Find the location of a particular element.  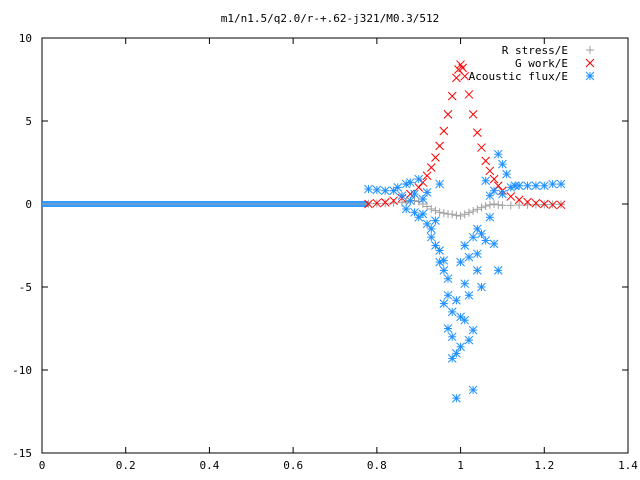

legend-label: R stress/E is located at coordinates (535, 50).